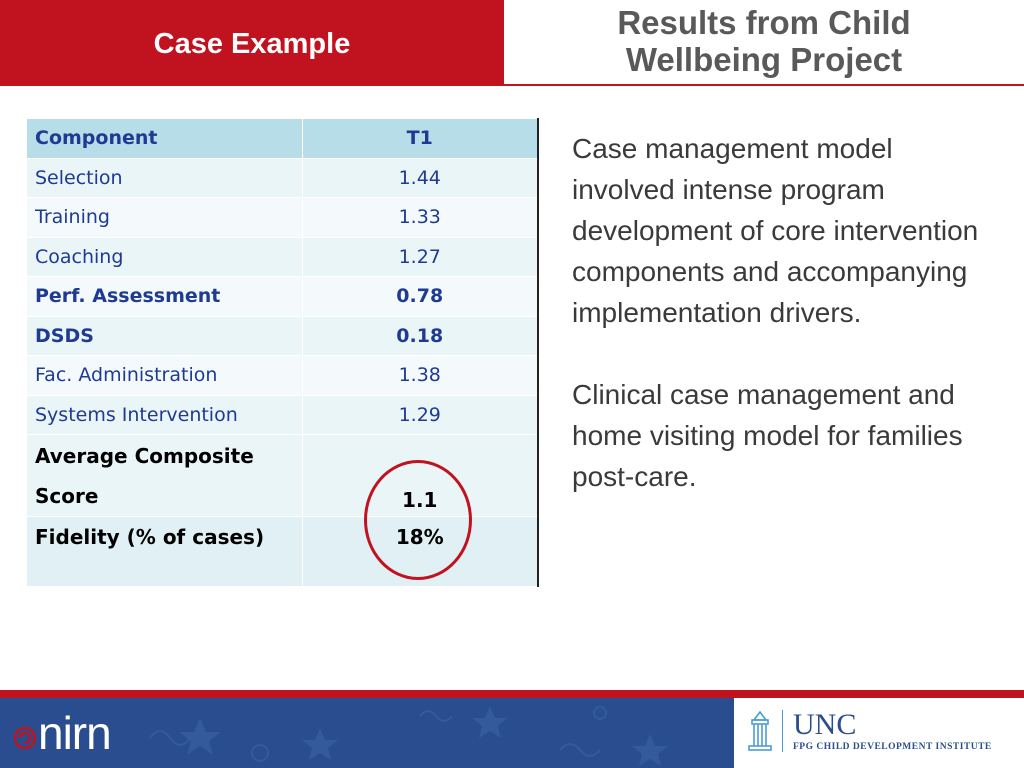 This screenshot has width=1024, height=768. I want to click on table-row: Training 1.33, so click(282, 217).